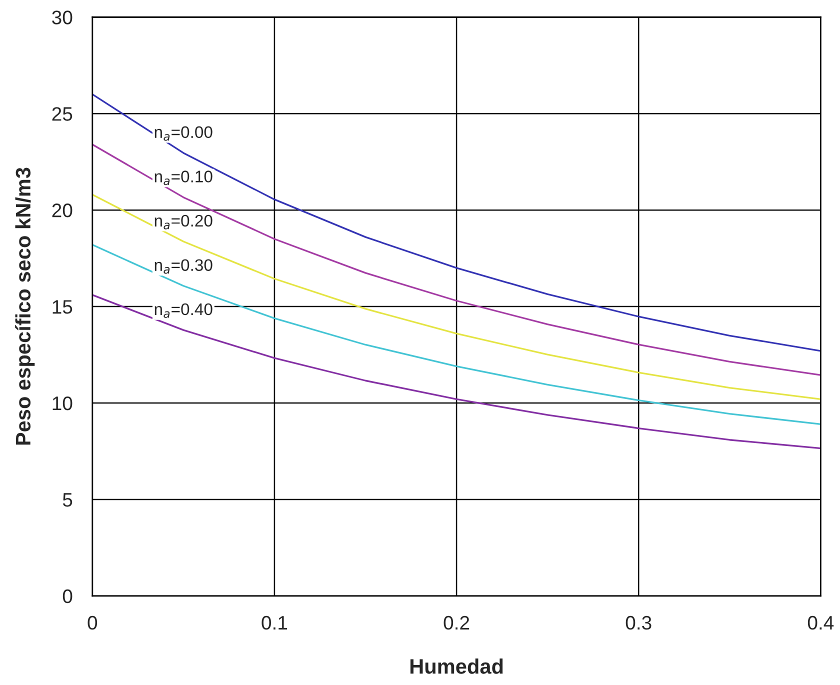  Describe the element at coordinates (639, 623) in the screenshot. I see `x-tick-label: 0.3` at that location.